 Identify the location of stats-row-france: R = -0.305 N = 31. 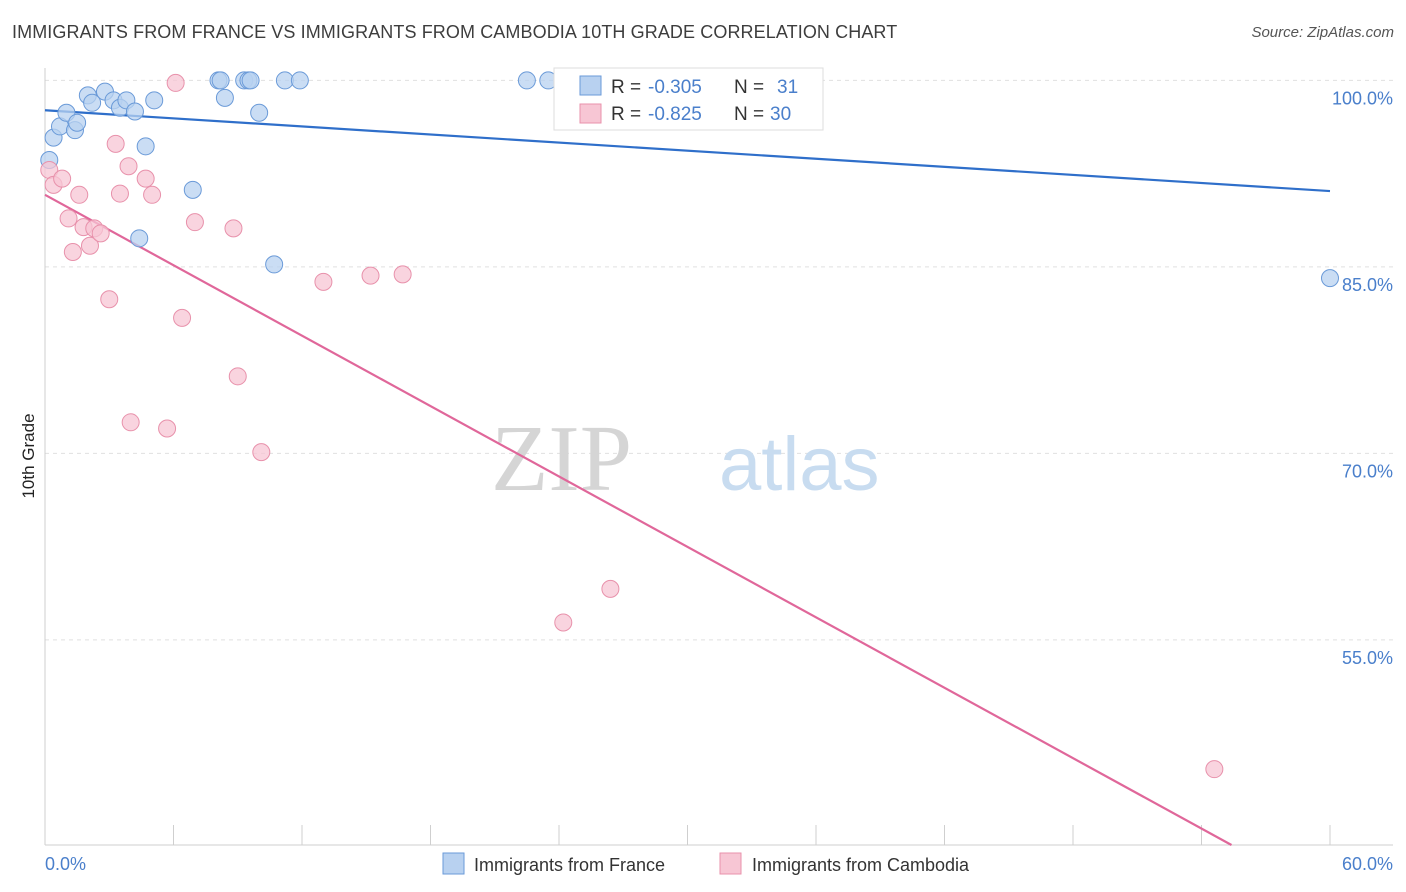
(704, 87).